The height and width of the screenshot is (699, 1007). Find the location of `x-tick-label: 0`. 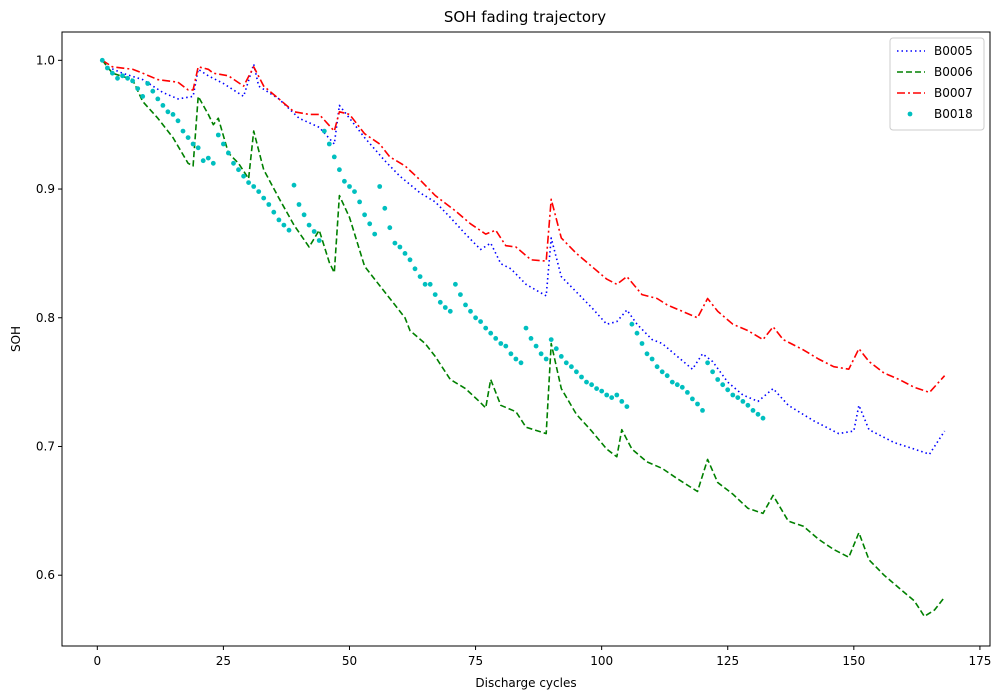

x-tick-label: 0 is located at coordinates (97, 661).